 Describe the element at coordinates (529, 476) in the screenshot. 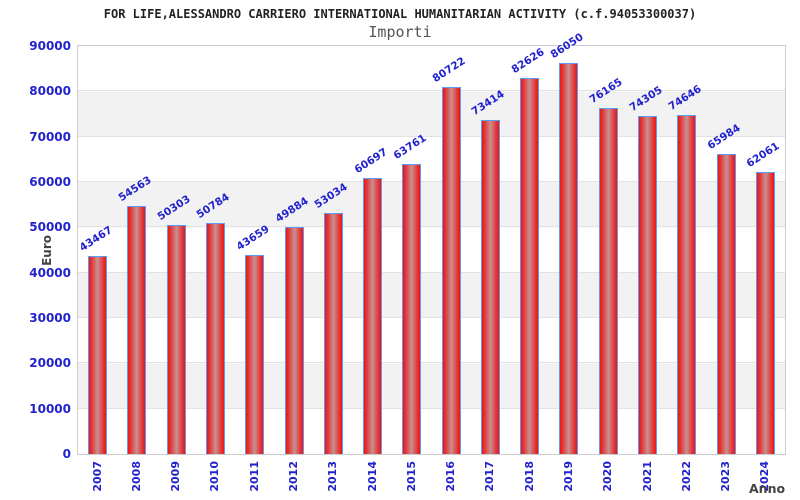

I see `x-tick-2018: 2018` at that location.